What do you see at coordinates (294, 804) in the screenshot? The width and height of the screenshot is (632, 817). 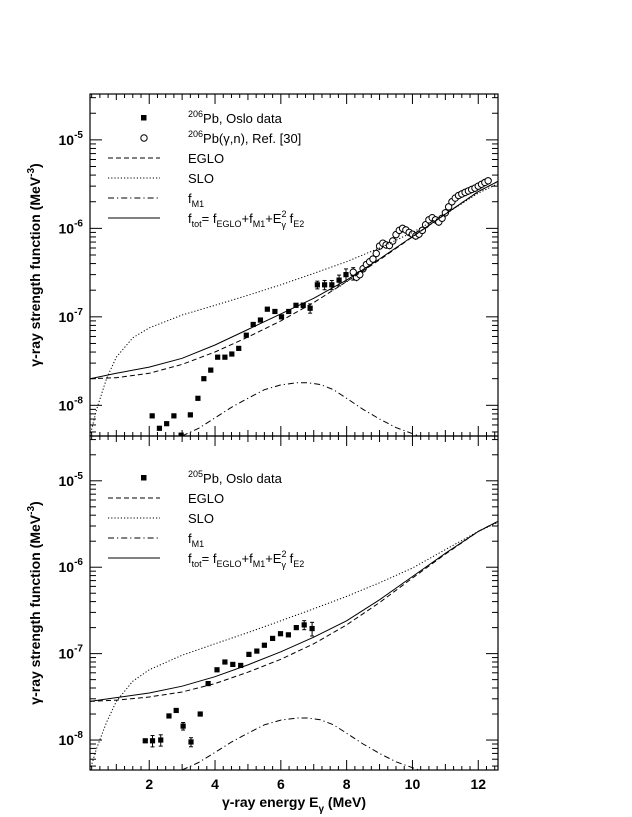 I see `x-axis-title: γ-ray energy Eγ (MeV)` at bounding box center [294, 804].